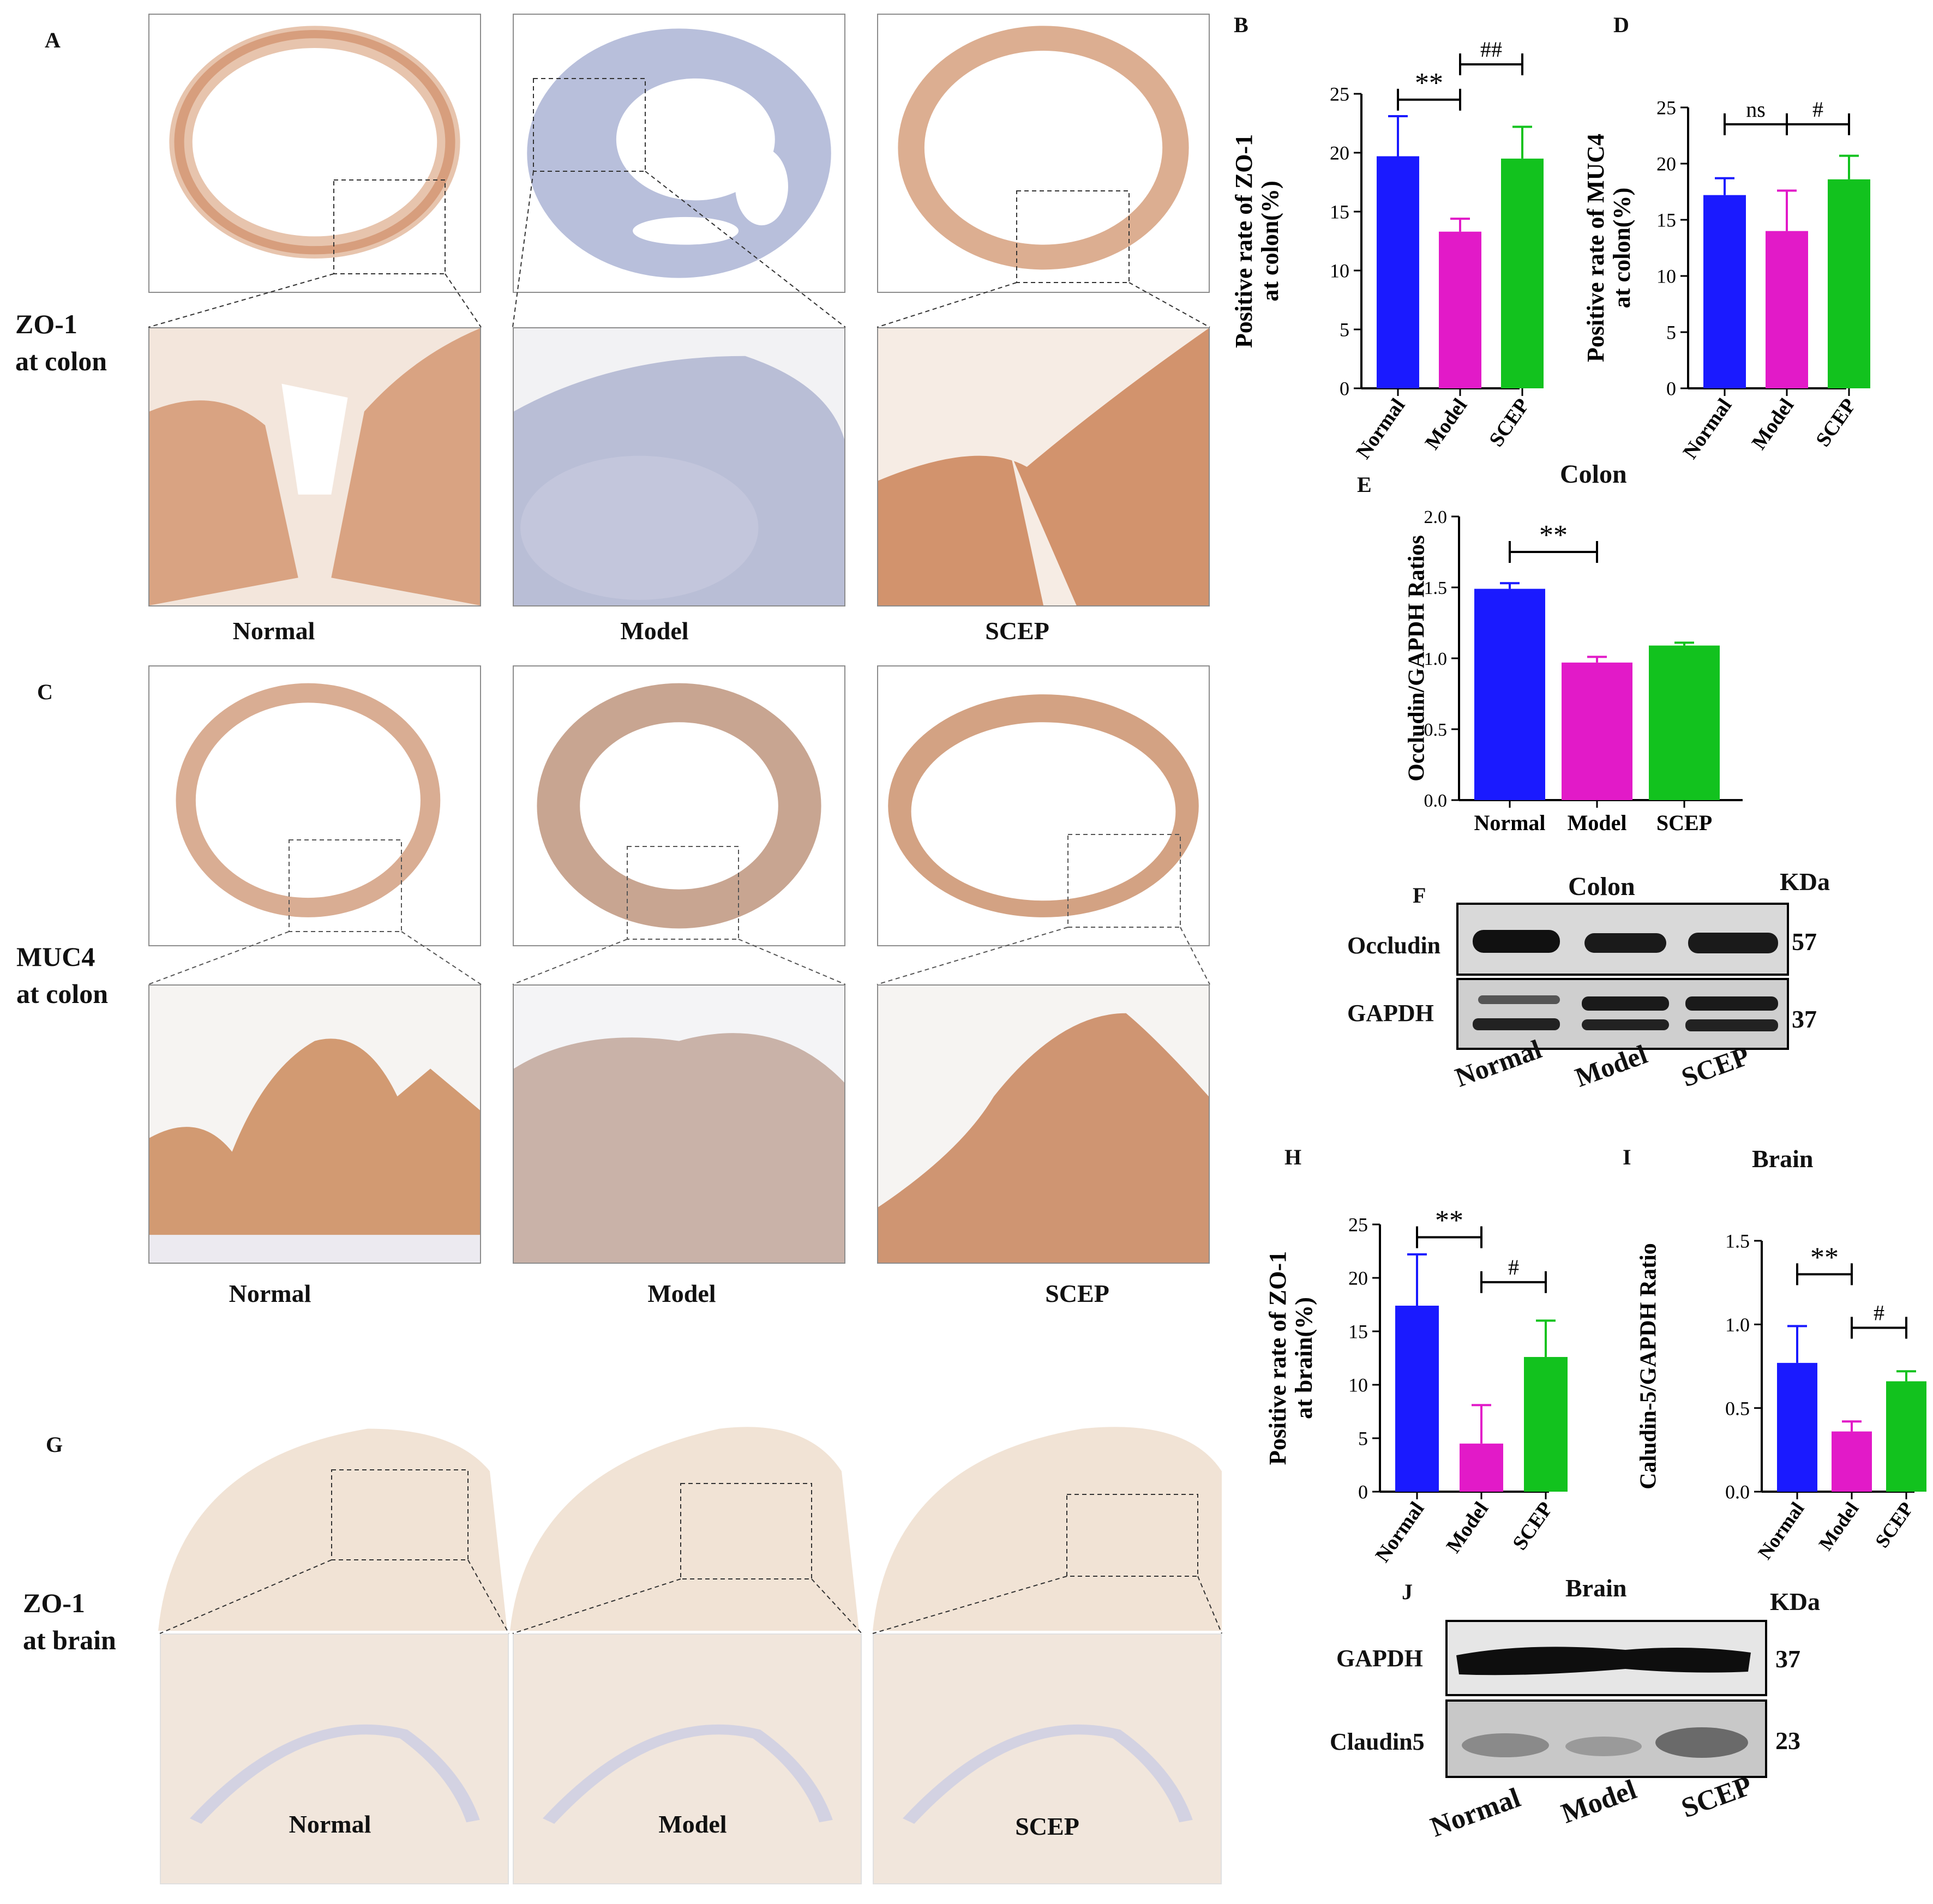  What do you see at coordinates (1363, 1439) in the screenshot?
I see `chart-h-ytick-label: 5` at bounding box center [1363, 1439].